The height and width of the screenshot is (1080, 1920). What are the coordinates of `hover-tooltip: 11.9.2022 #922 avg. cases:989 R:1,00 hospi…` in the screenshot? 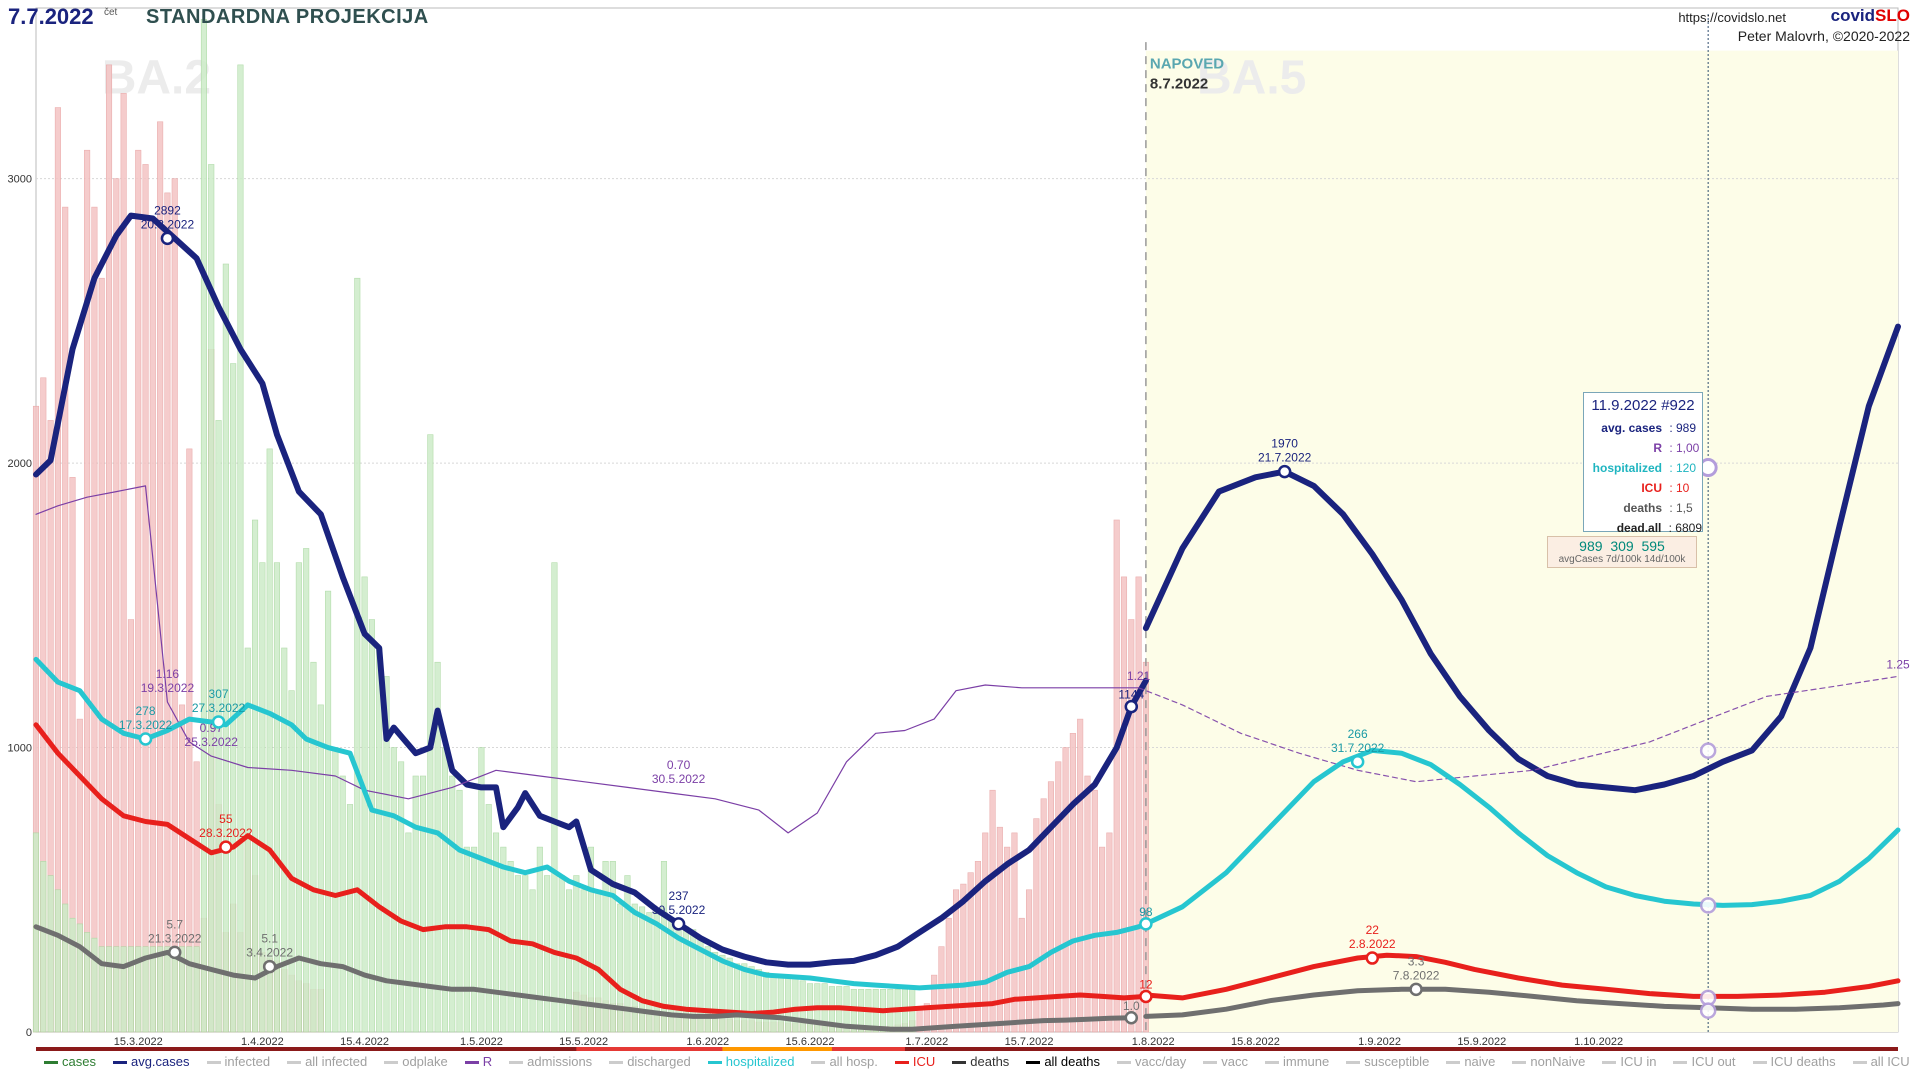 It's located at (1643, 463).